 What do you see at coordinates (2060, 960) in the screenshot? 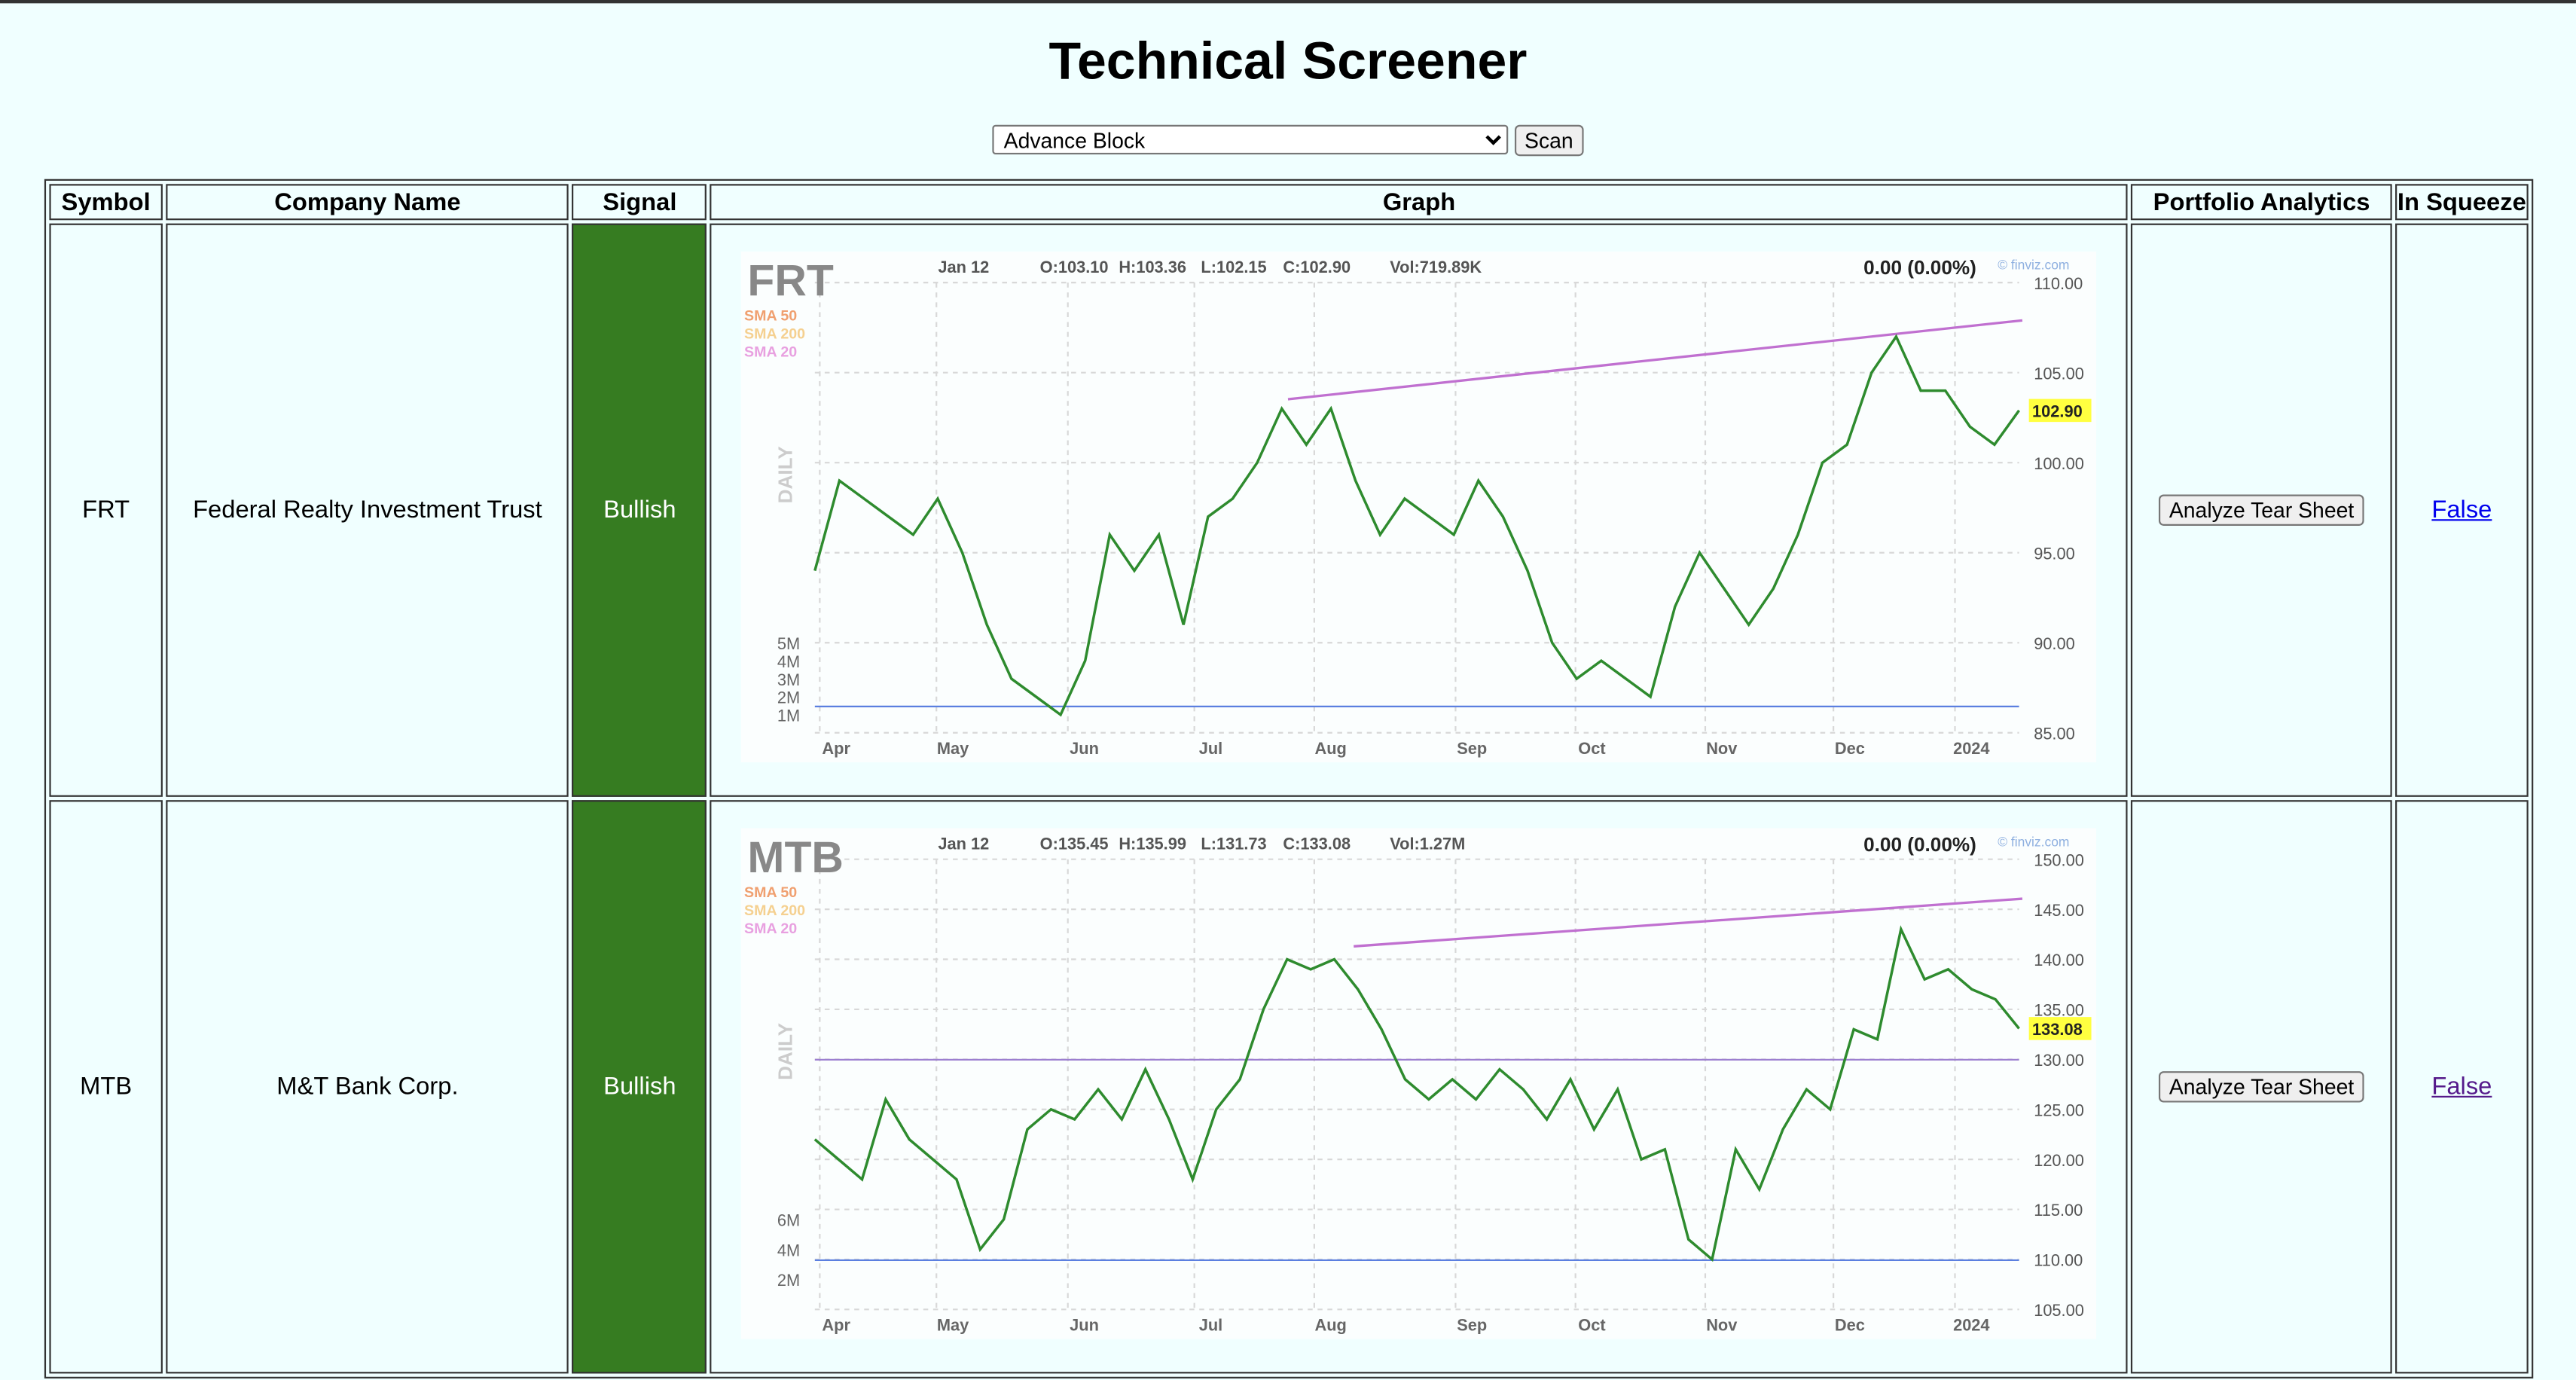
I see `y-tick-label: 140.00` at bounding box center [2060, 960].